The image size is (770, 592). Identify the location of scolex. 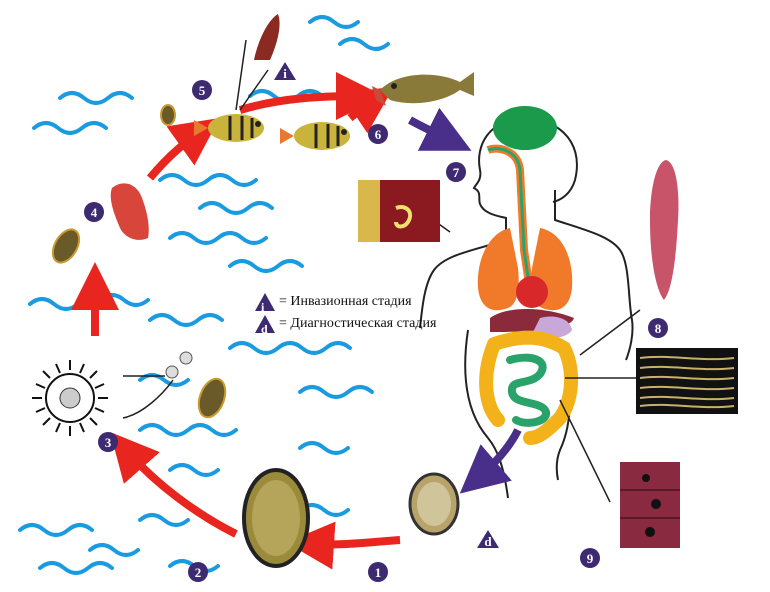
(664, 230).